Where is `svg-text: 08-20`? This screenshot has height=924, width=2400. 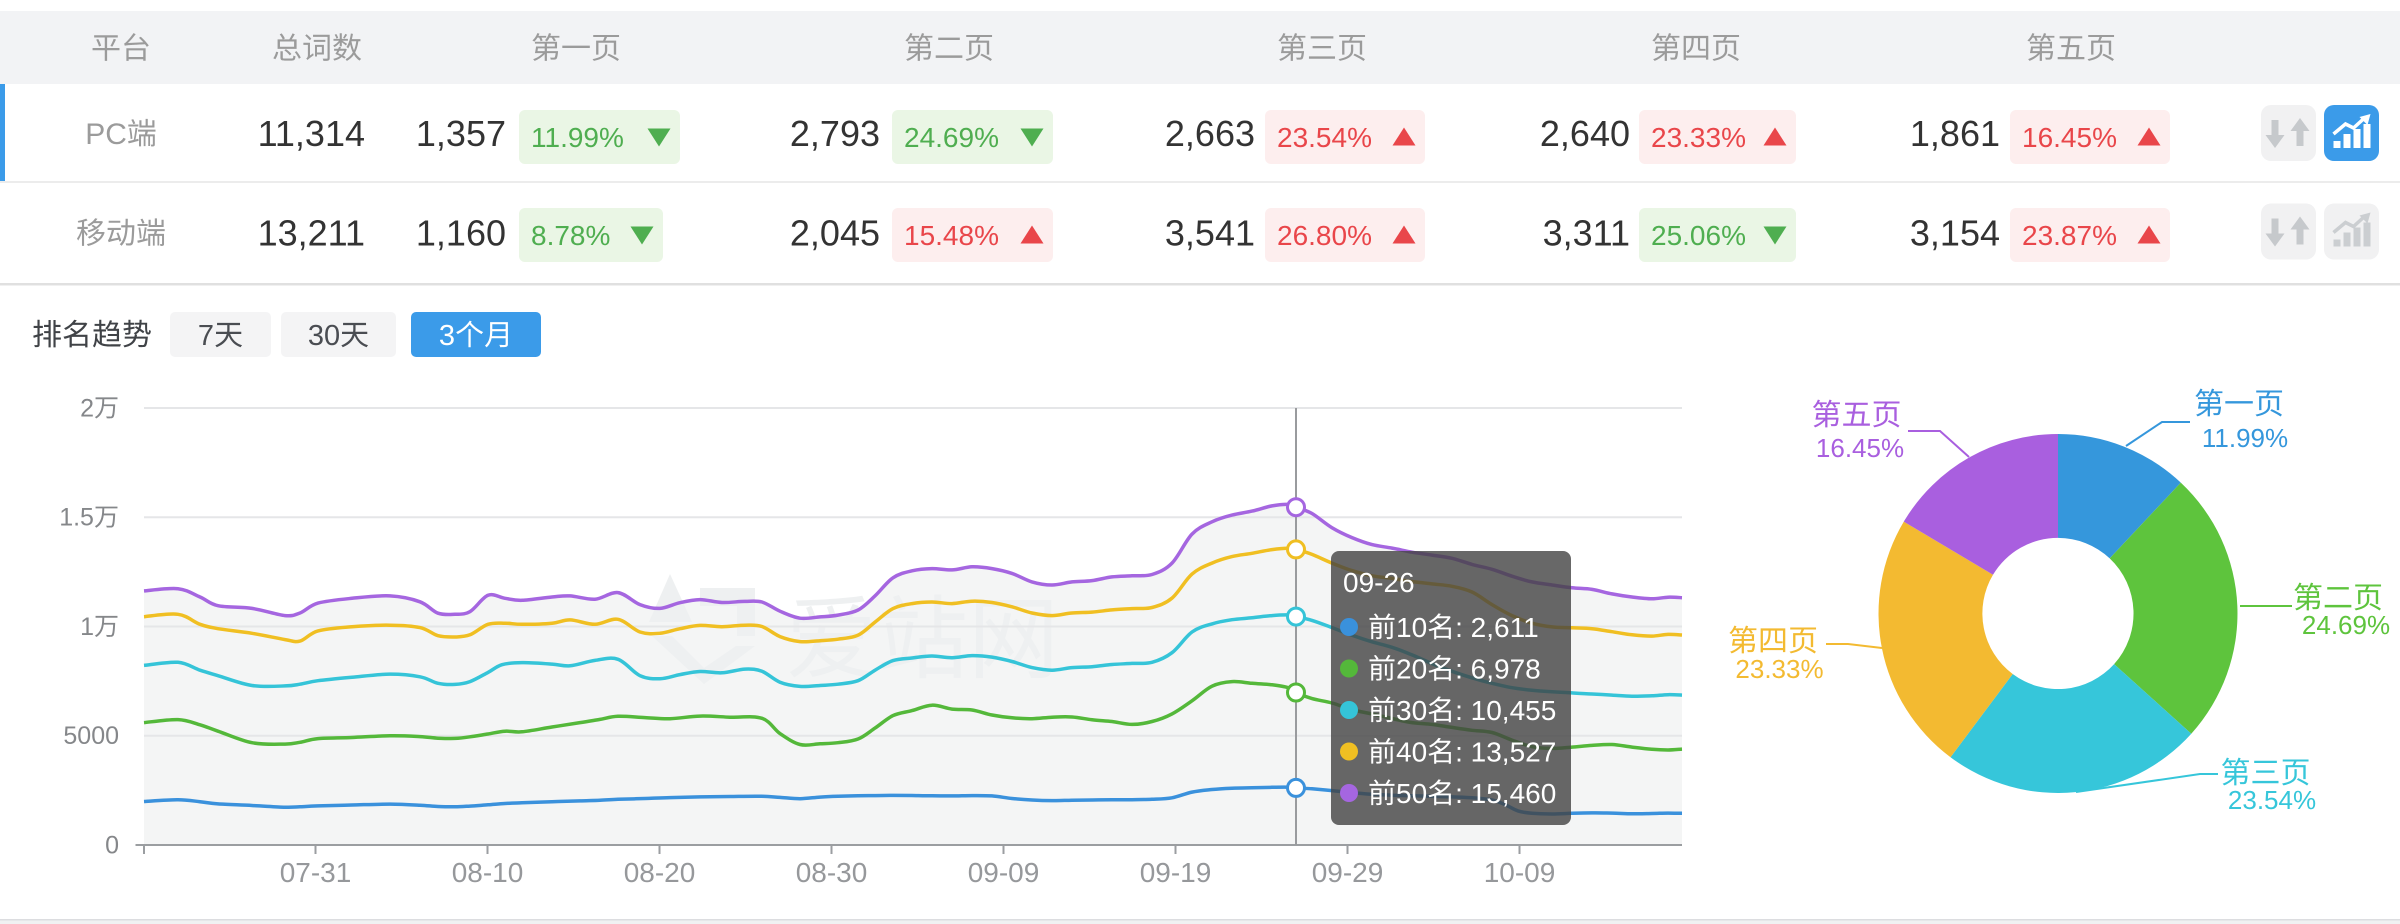 svg-text: 08-20 is located at coordinates (660, 872).